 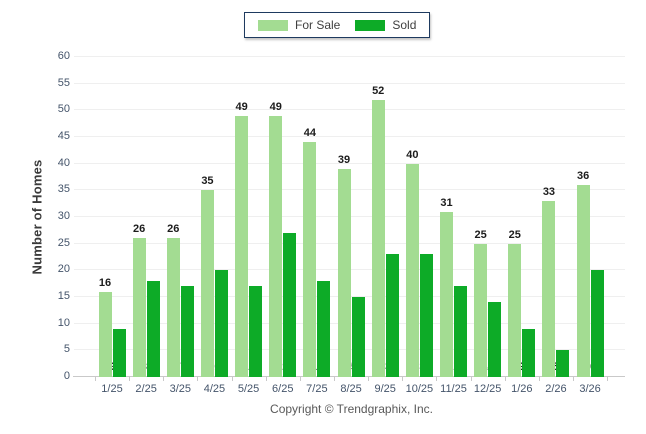 I want to click on for-sale-value-label: 25, so click(x=514, y=235).